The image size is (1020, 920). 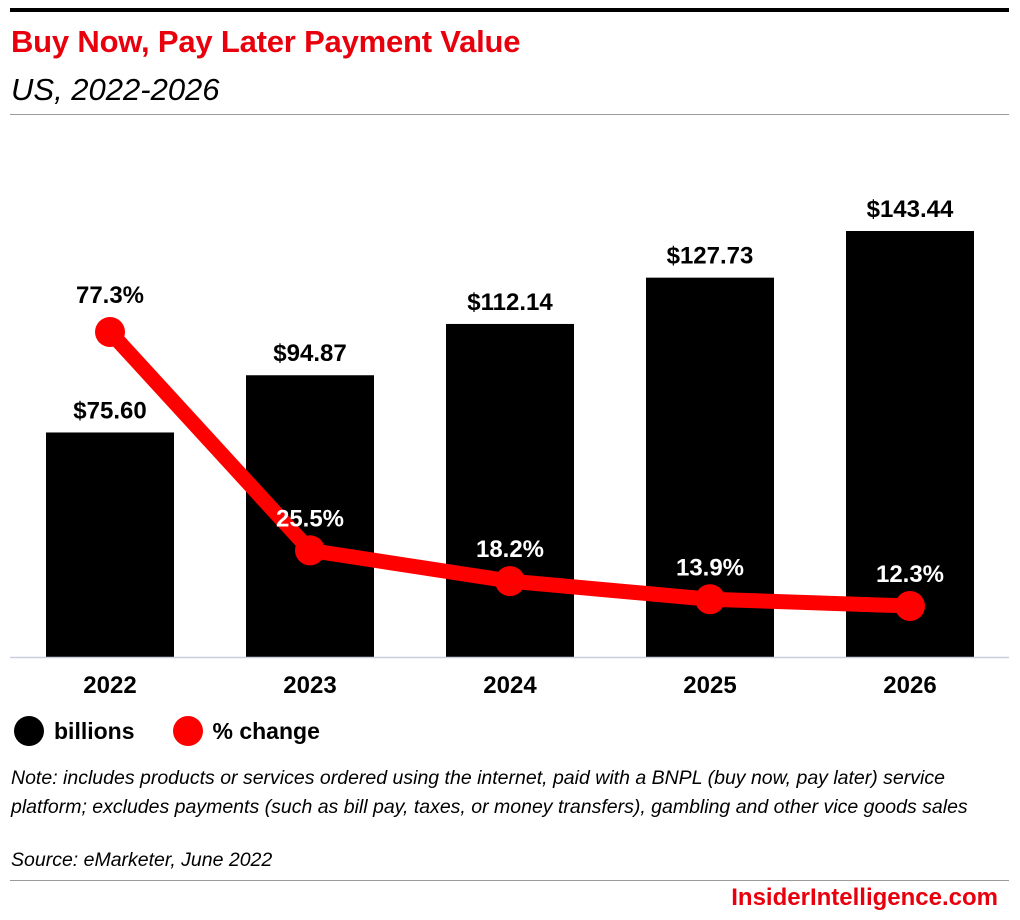 What do you see at coordinates (510, 581) in the screenshot?
I see `line-point-2024` at bounding box center [510, 581].